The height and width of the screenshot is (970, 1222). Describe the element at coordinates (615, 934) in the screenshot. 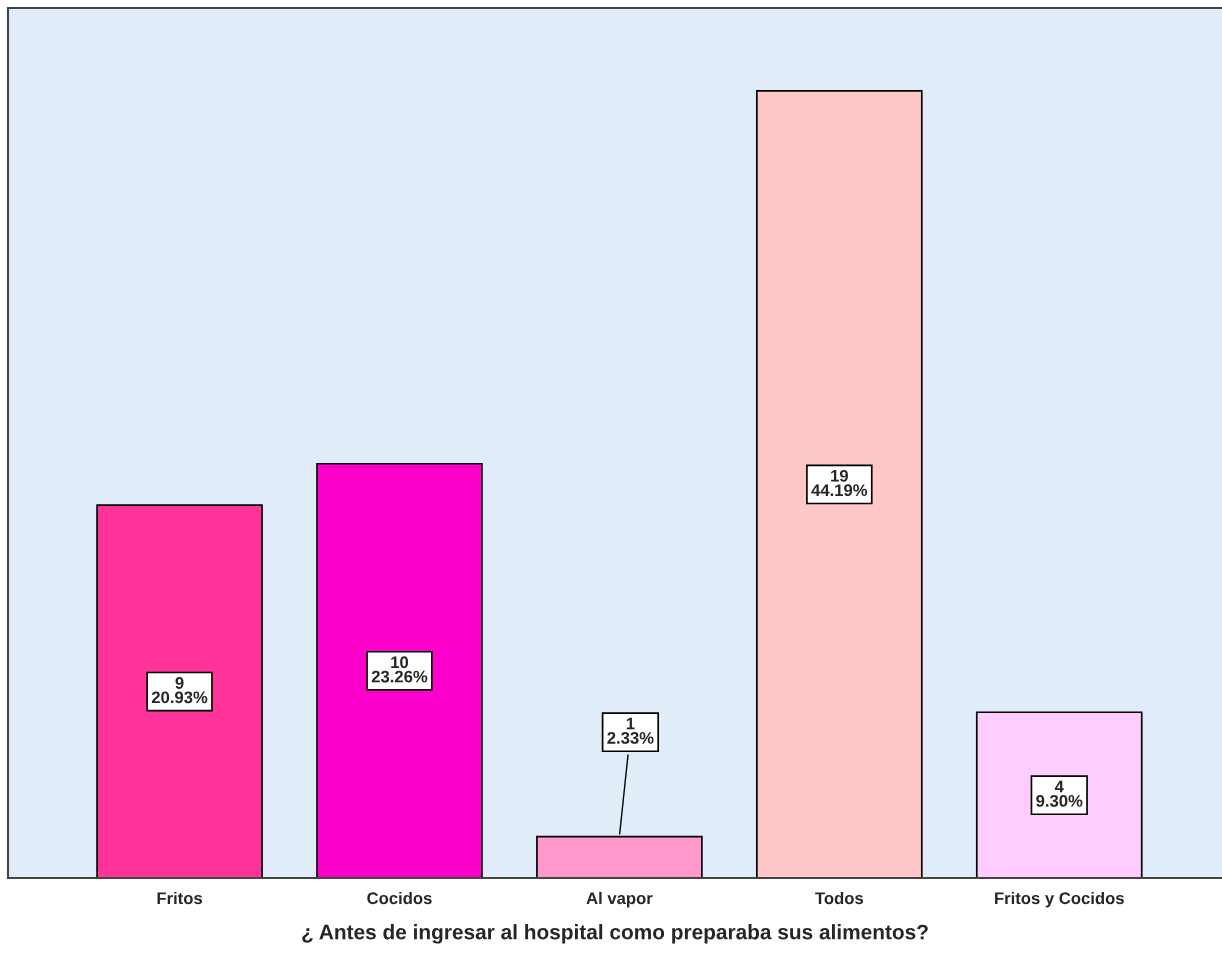

I see `x-axis-title: ¿ Antes de ingresar al hospital como preparaba sus alimentos?` at that location.